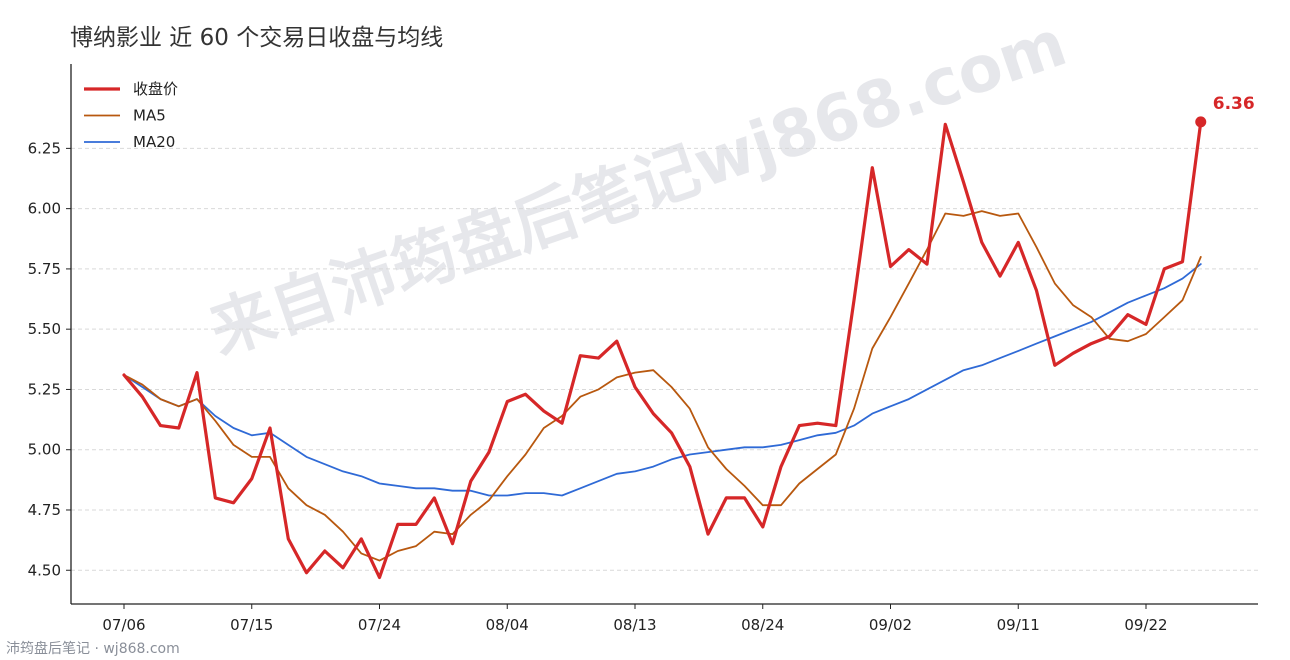 The image size is (1290, 660). What do you see at coordinates (44, 450) in the screenshot?
I see `y-tick-label: 5.00` at bounding box center [44, 450].